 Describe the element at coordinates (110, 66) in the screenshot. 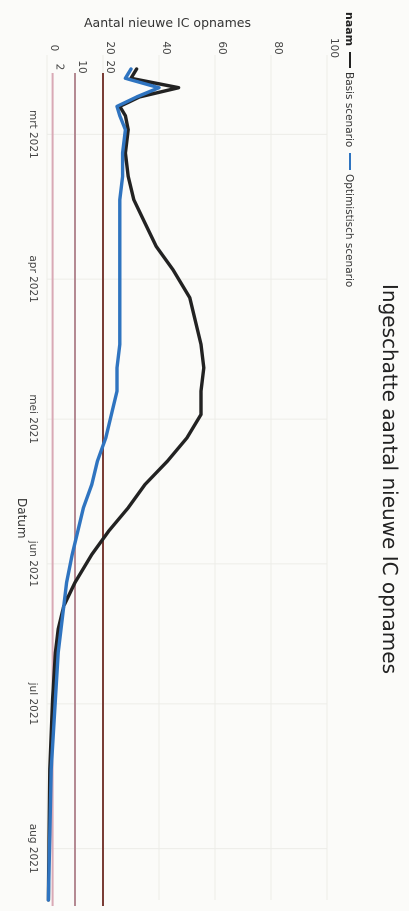

I see `reference-line-label-20: 20` at that location.